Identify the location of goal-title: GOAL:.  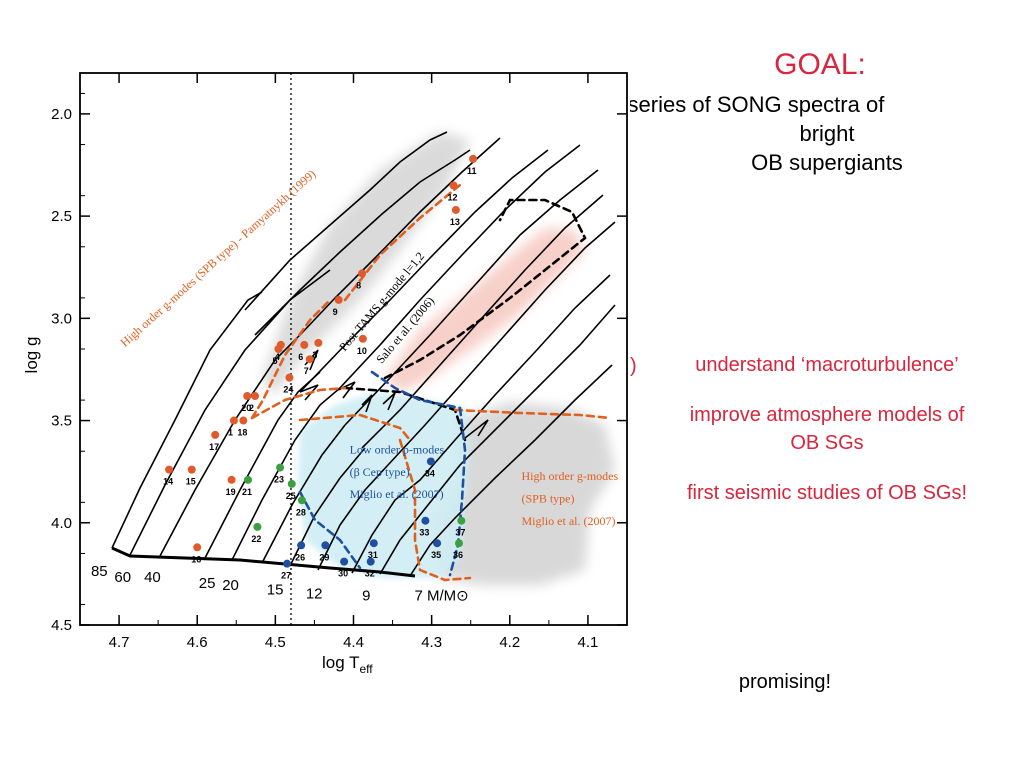
(820, 64).